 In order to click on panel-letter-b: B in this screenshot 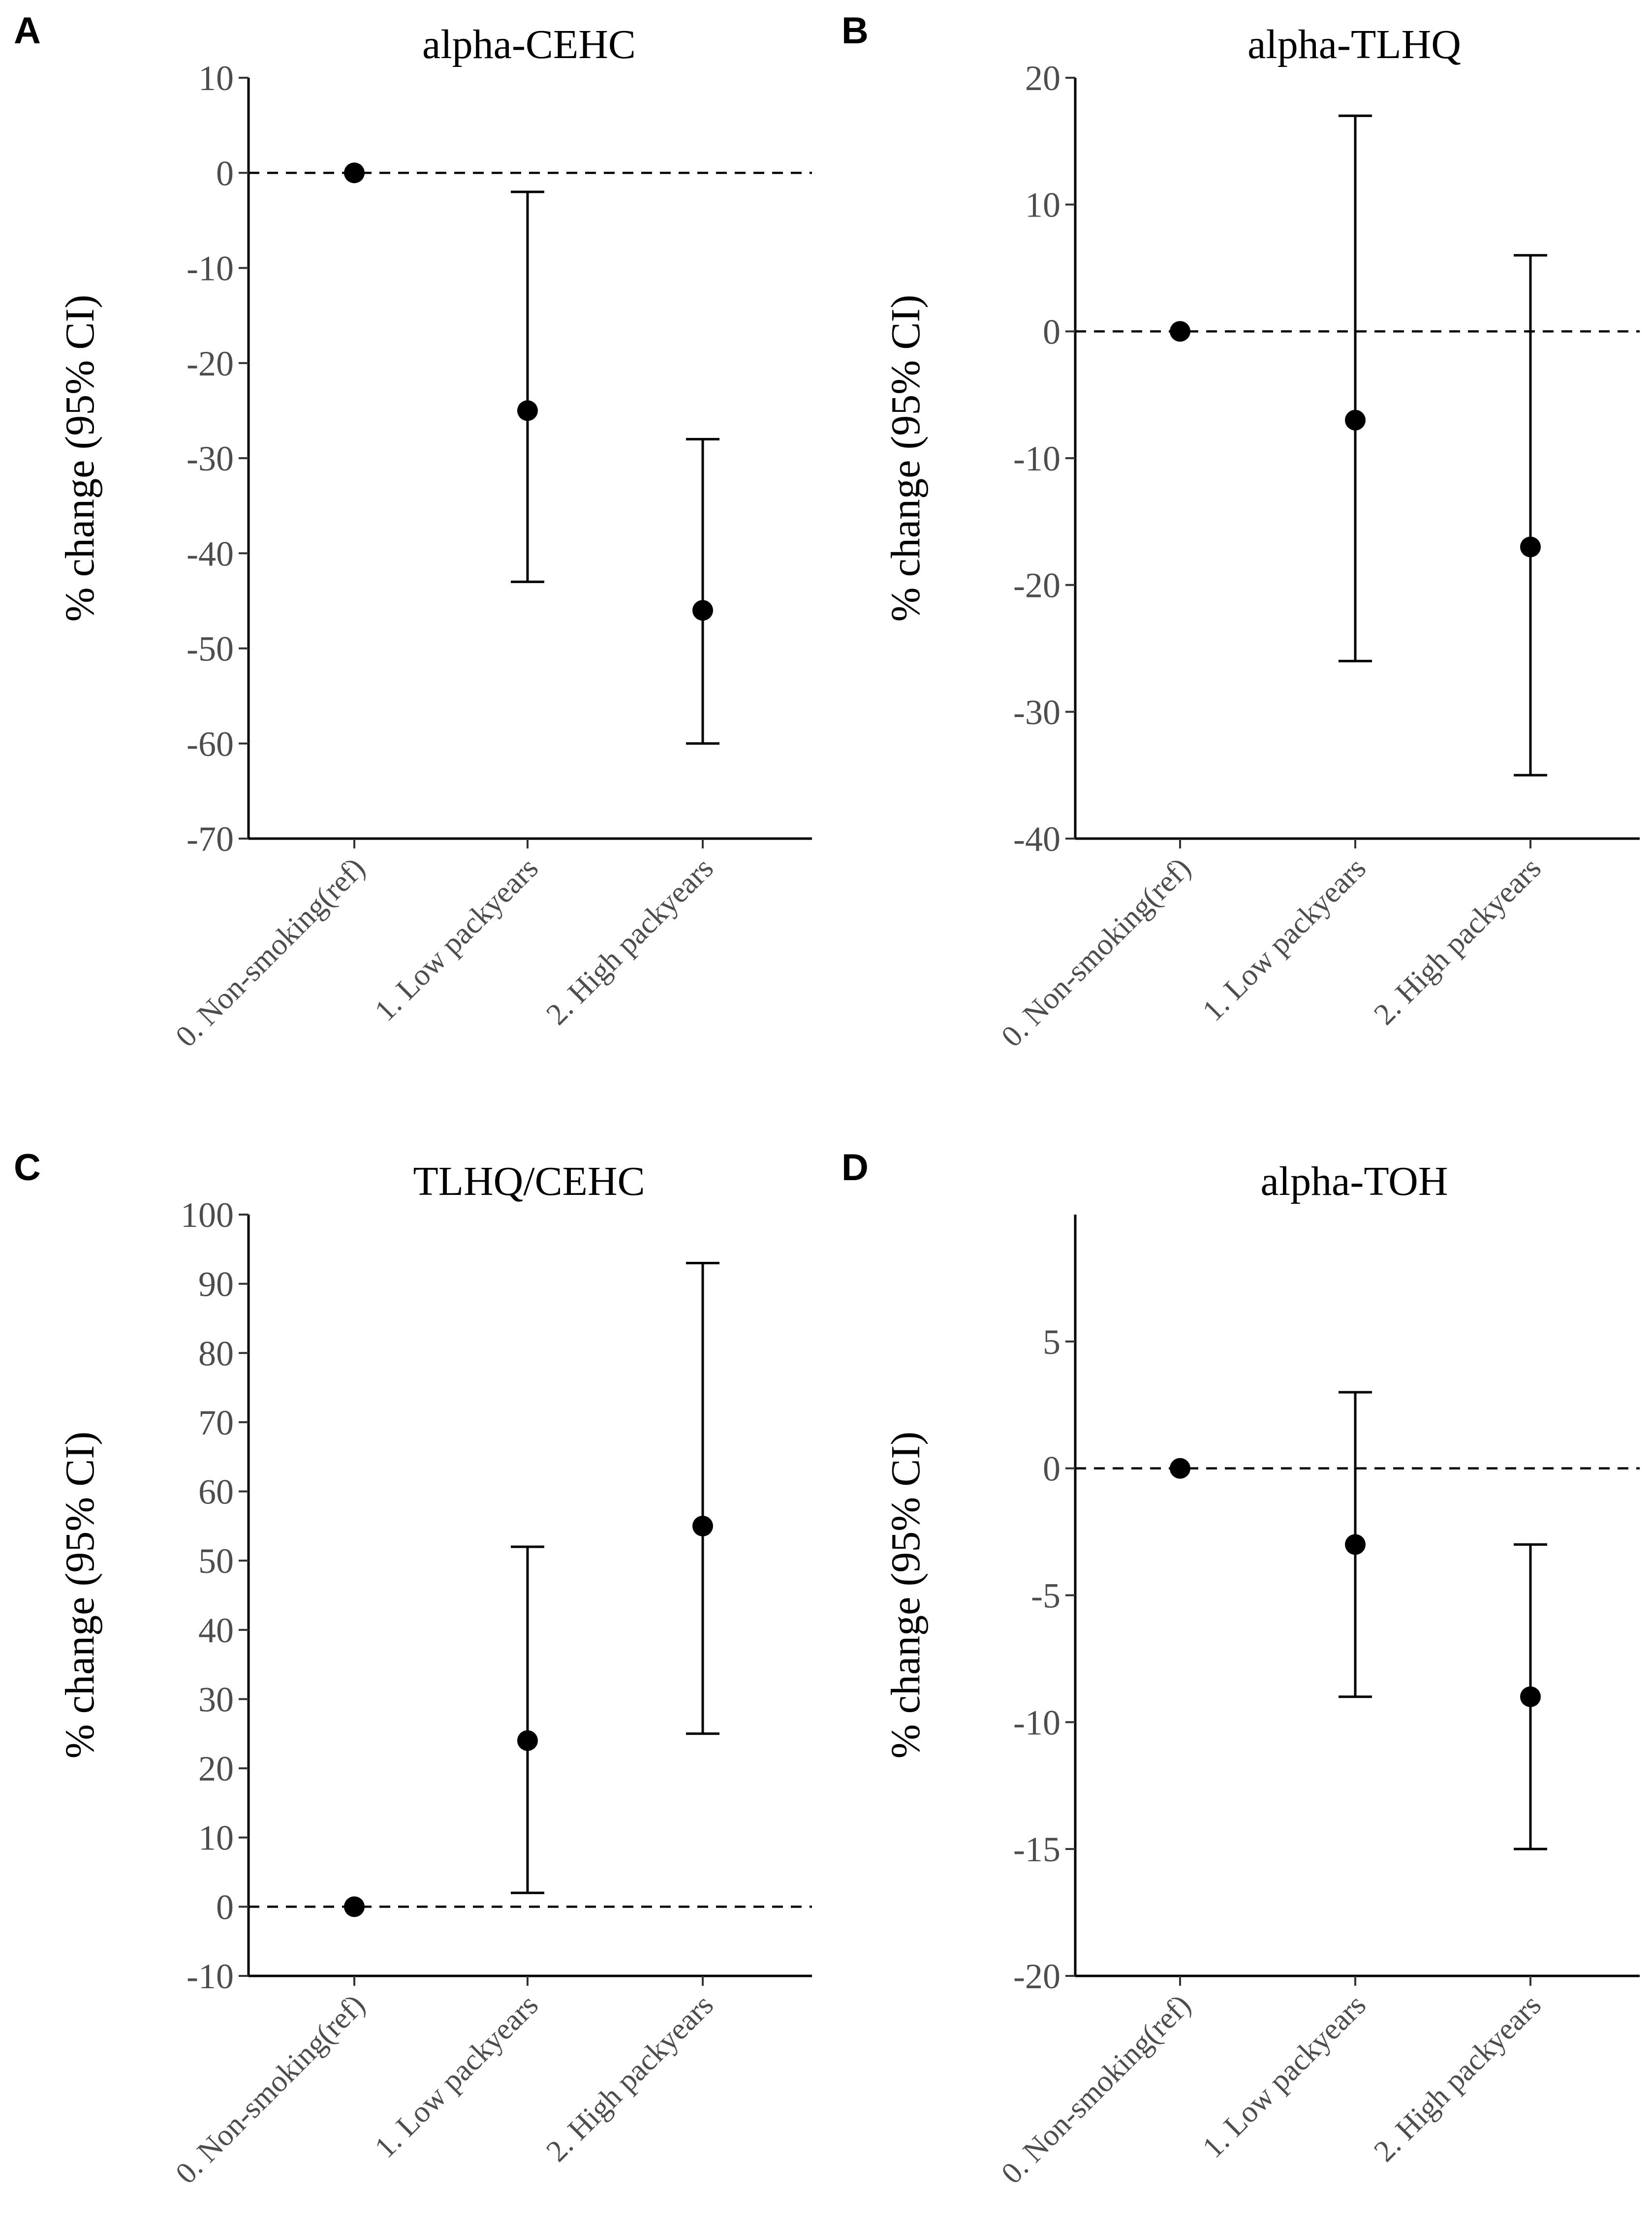, I will do `click(855, 31)`.